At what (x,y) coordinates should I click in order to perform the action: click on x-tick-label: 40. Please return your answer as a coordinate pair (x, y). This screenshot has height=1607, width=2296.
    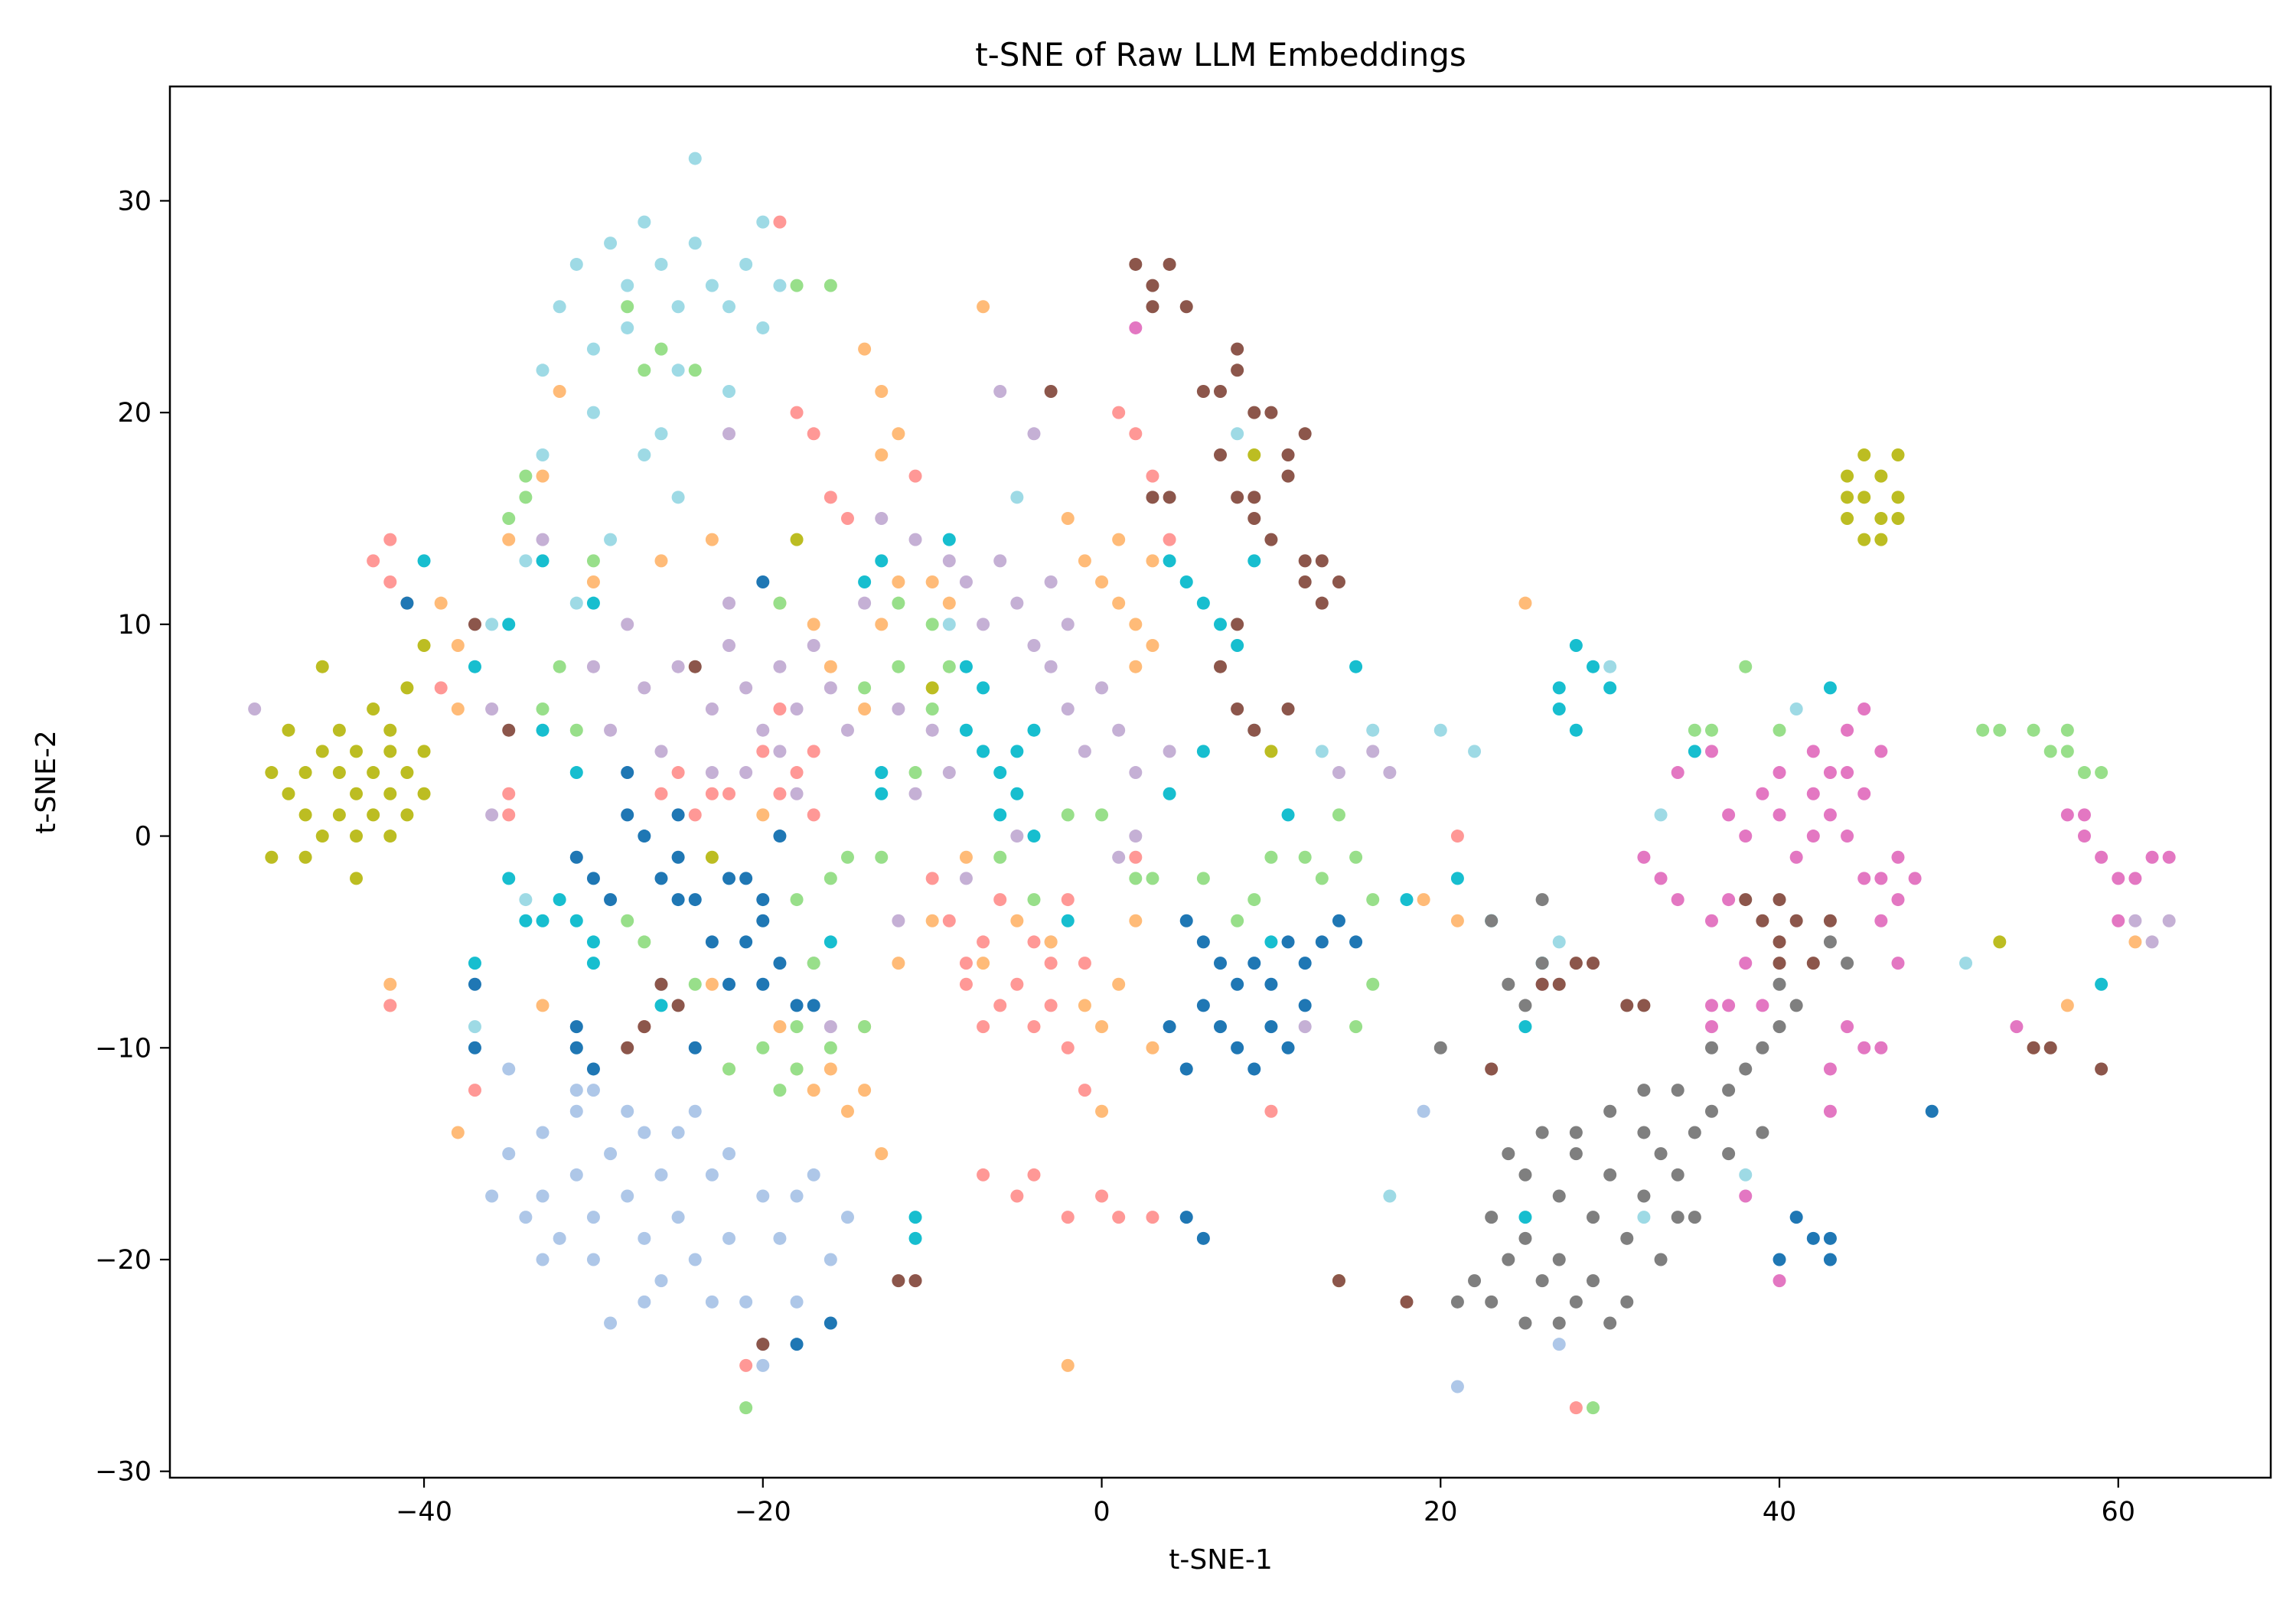
    Looking at the image, I should click on (1780, 1512).